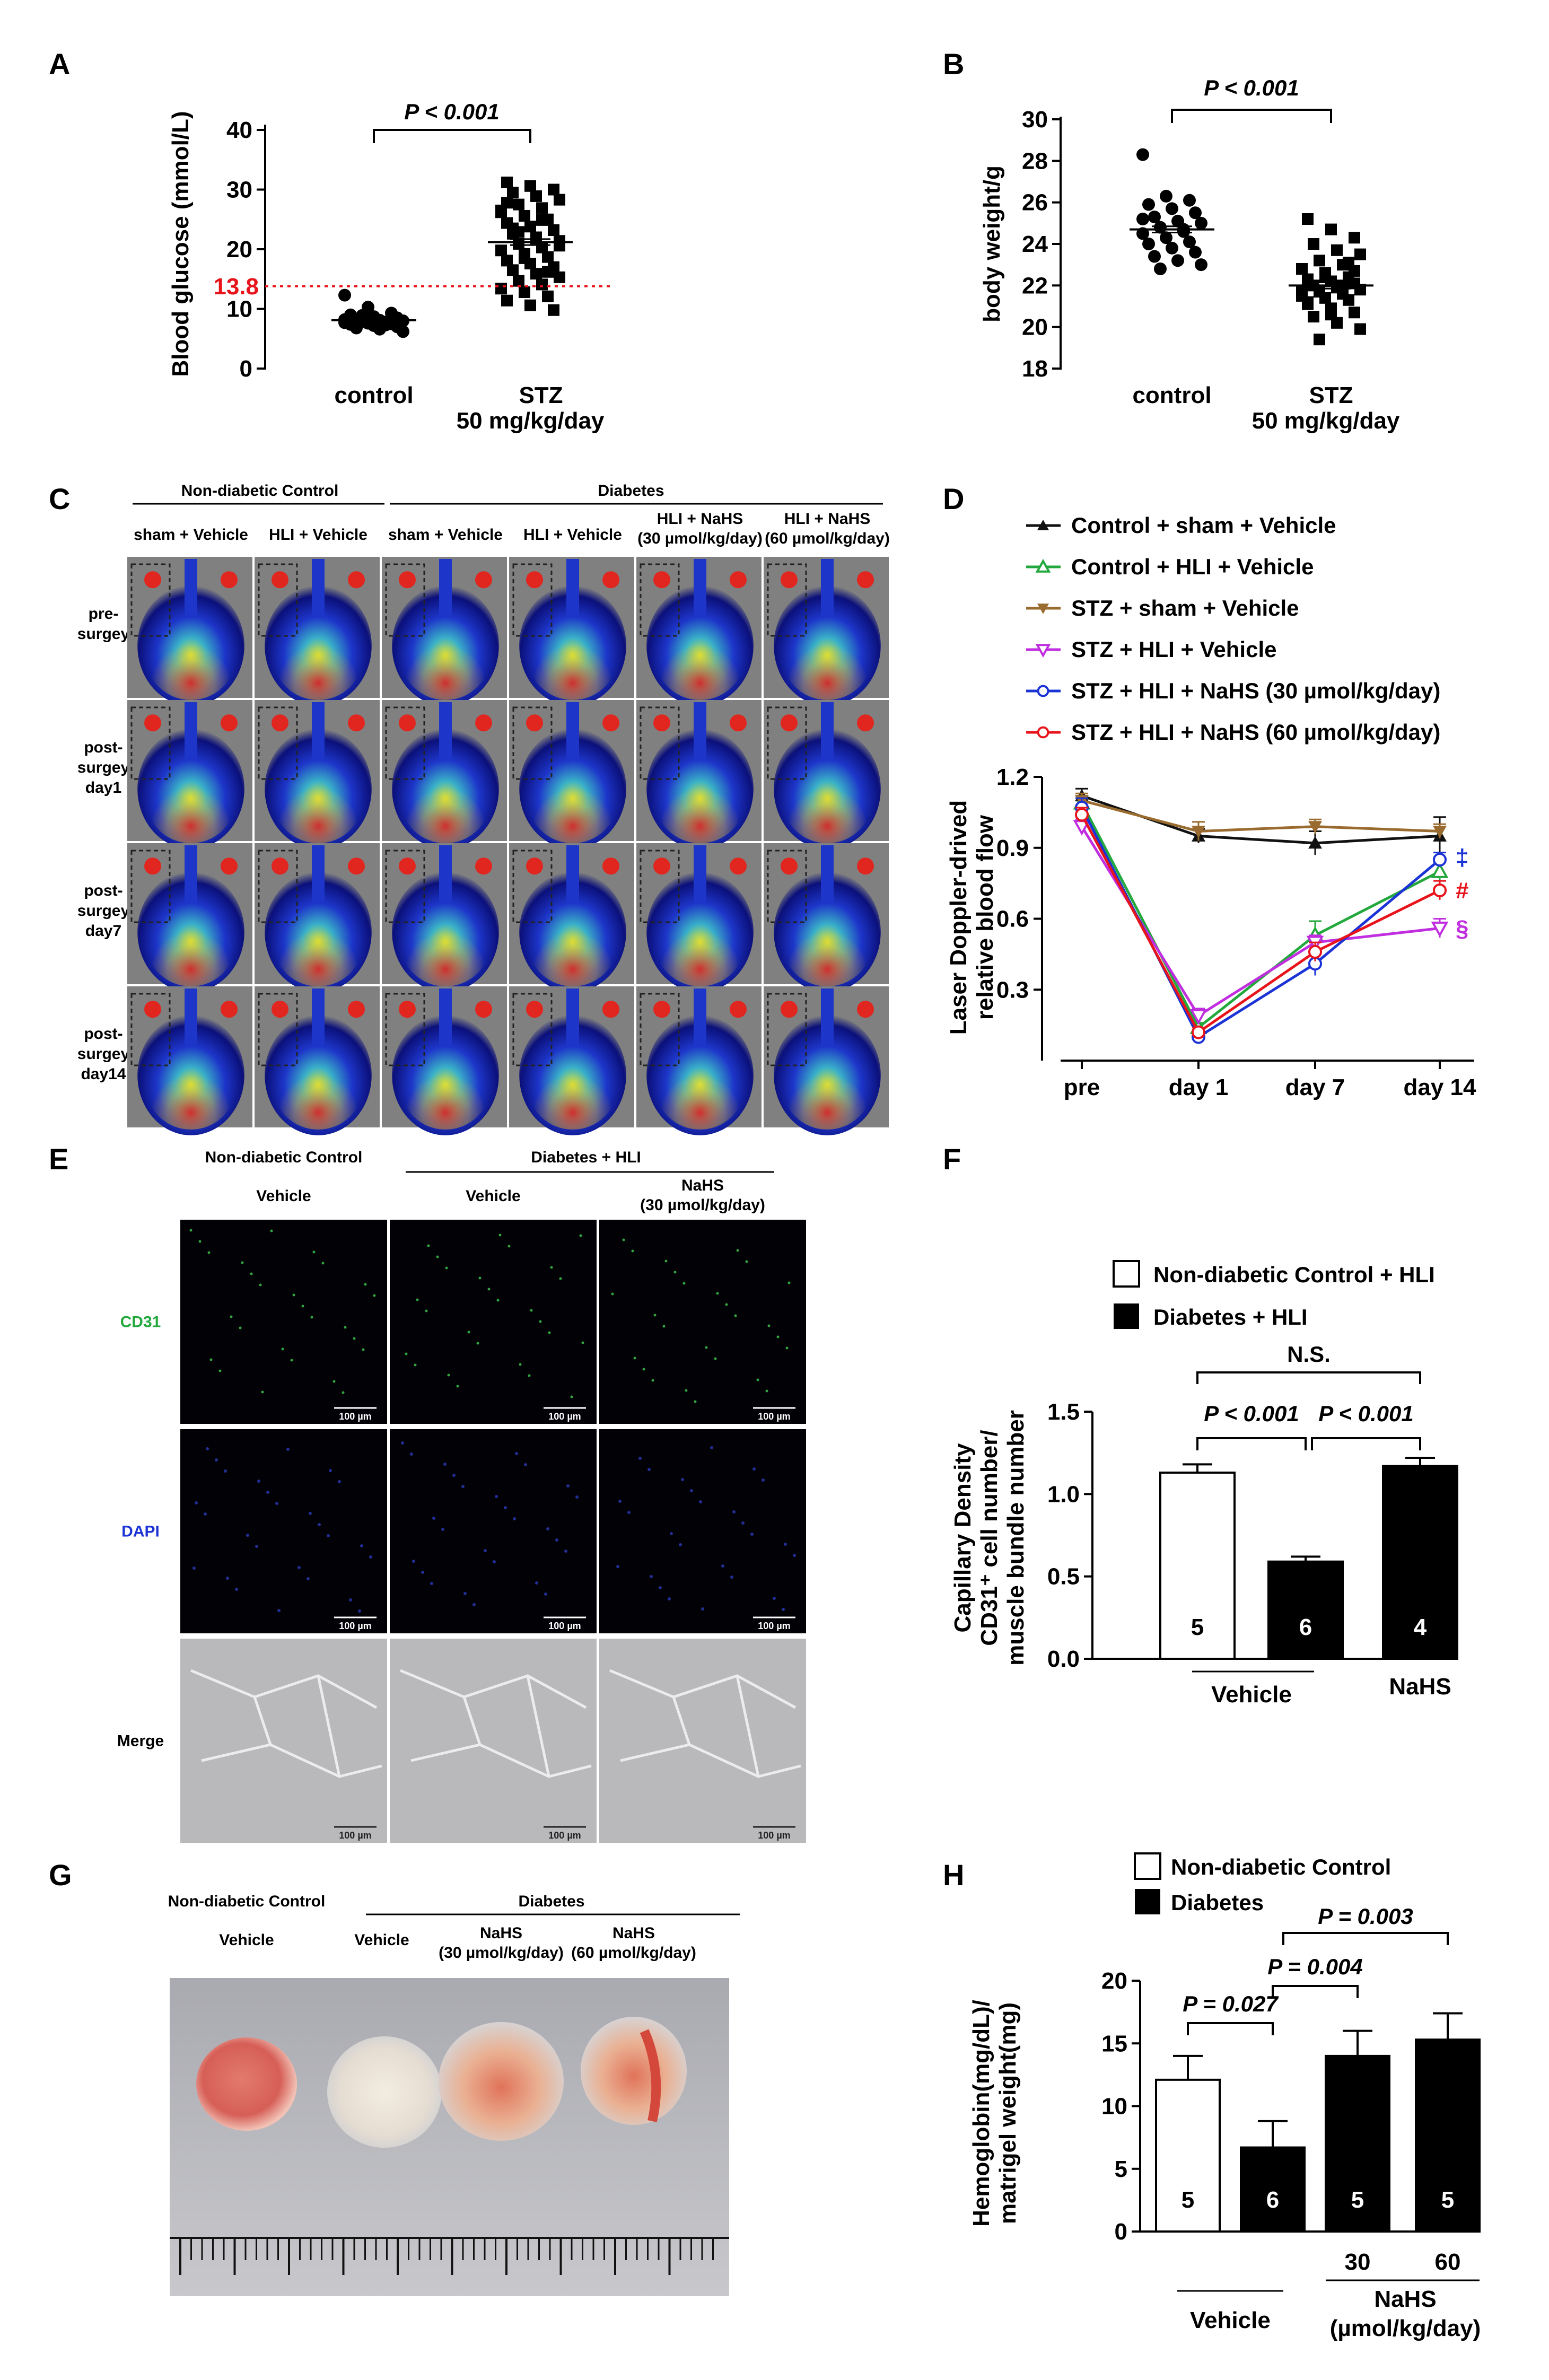  I want to click on panel-g-col-header: NaHS, so click(634, 1933).